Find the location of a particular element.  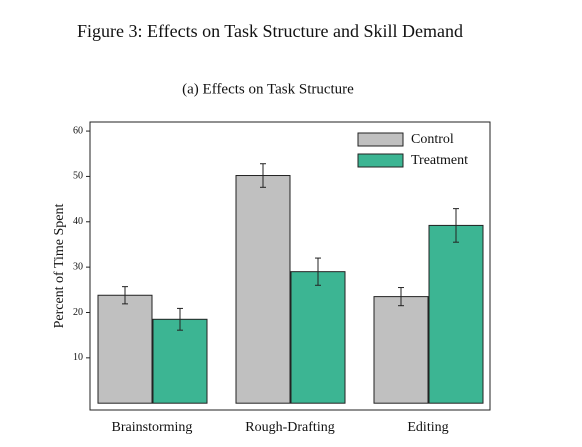

x-tick-label: Rough-Drafting is located at coordinates (289, 427).